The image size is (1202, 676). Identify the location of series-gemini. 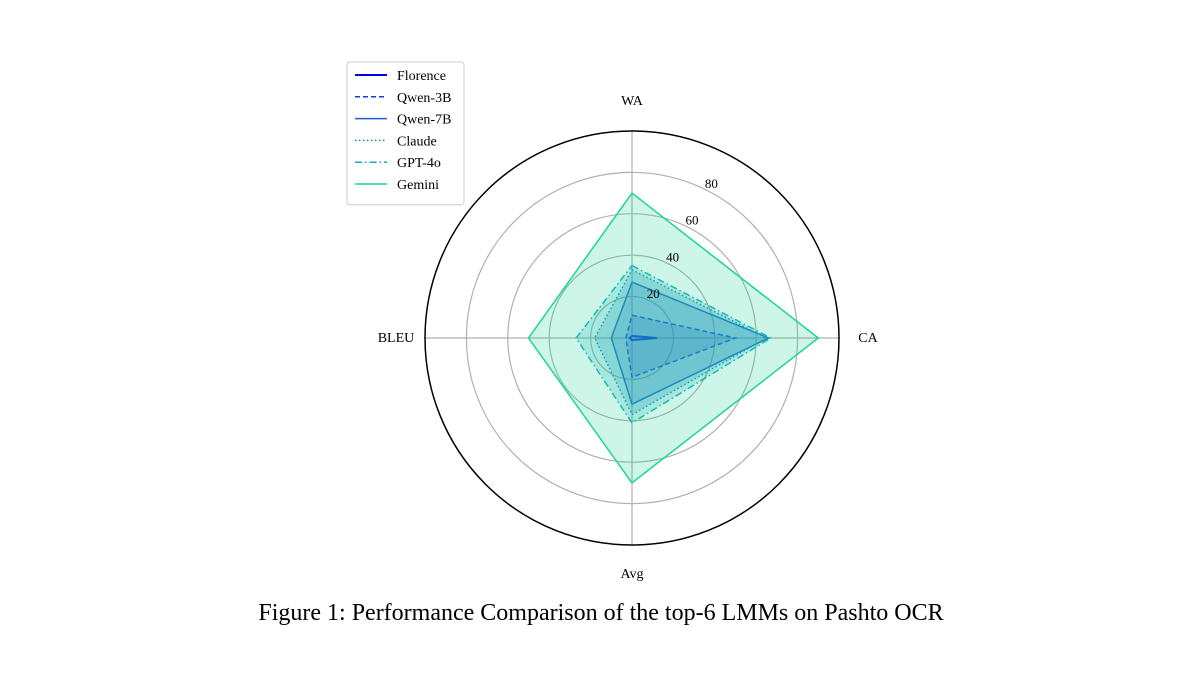
(673, 338).